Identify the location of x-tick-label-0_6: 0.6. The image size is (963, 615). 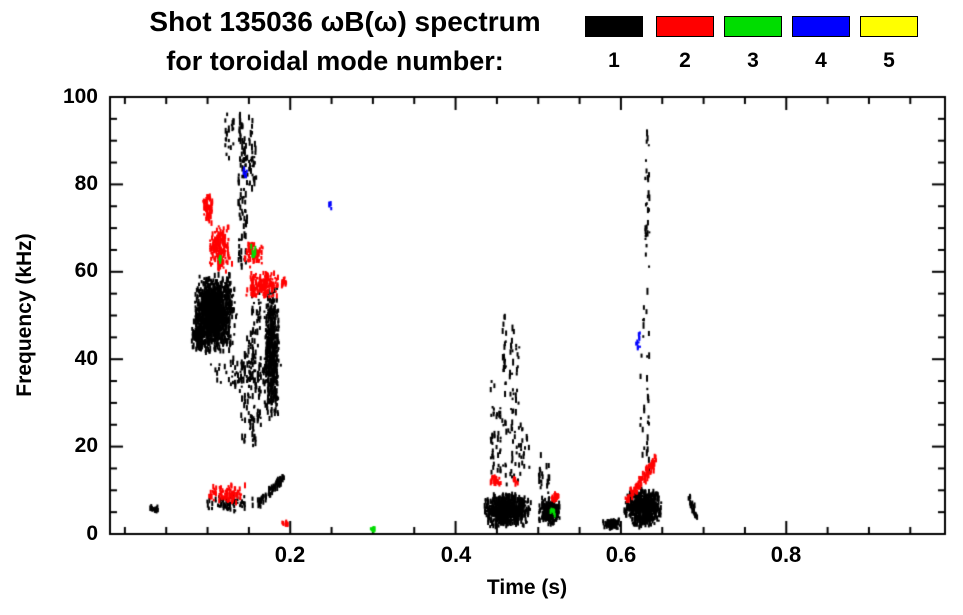
(621, 554).